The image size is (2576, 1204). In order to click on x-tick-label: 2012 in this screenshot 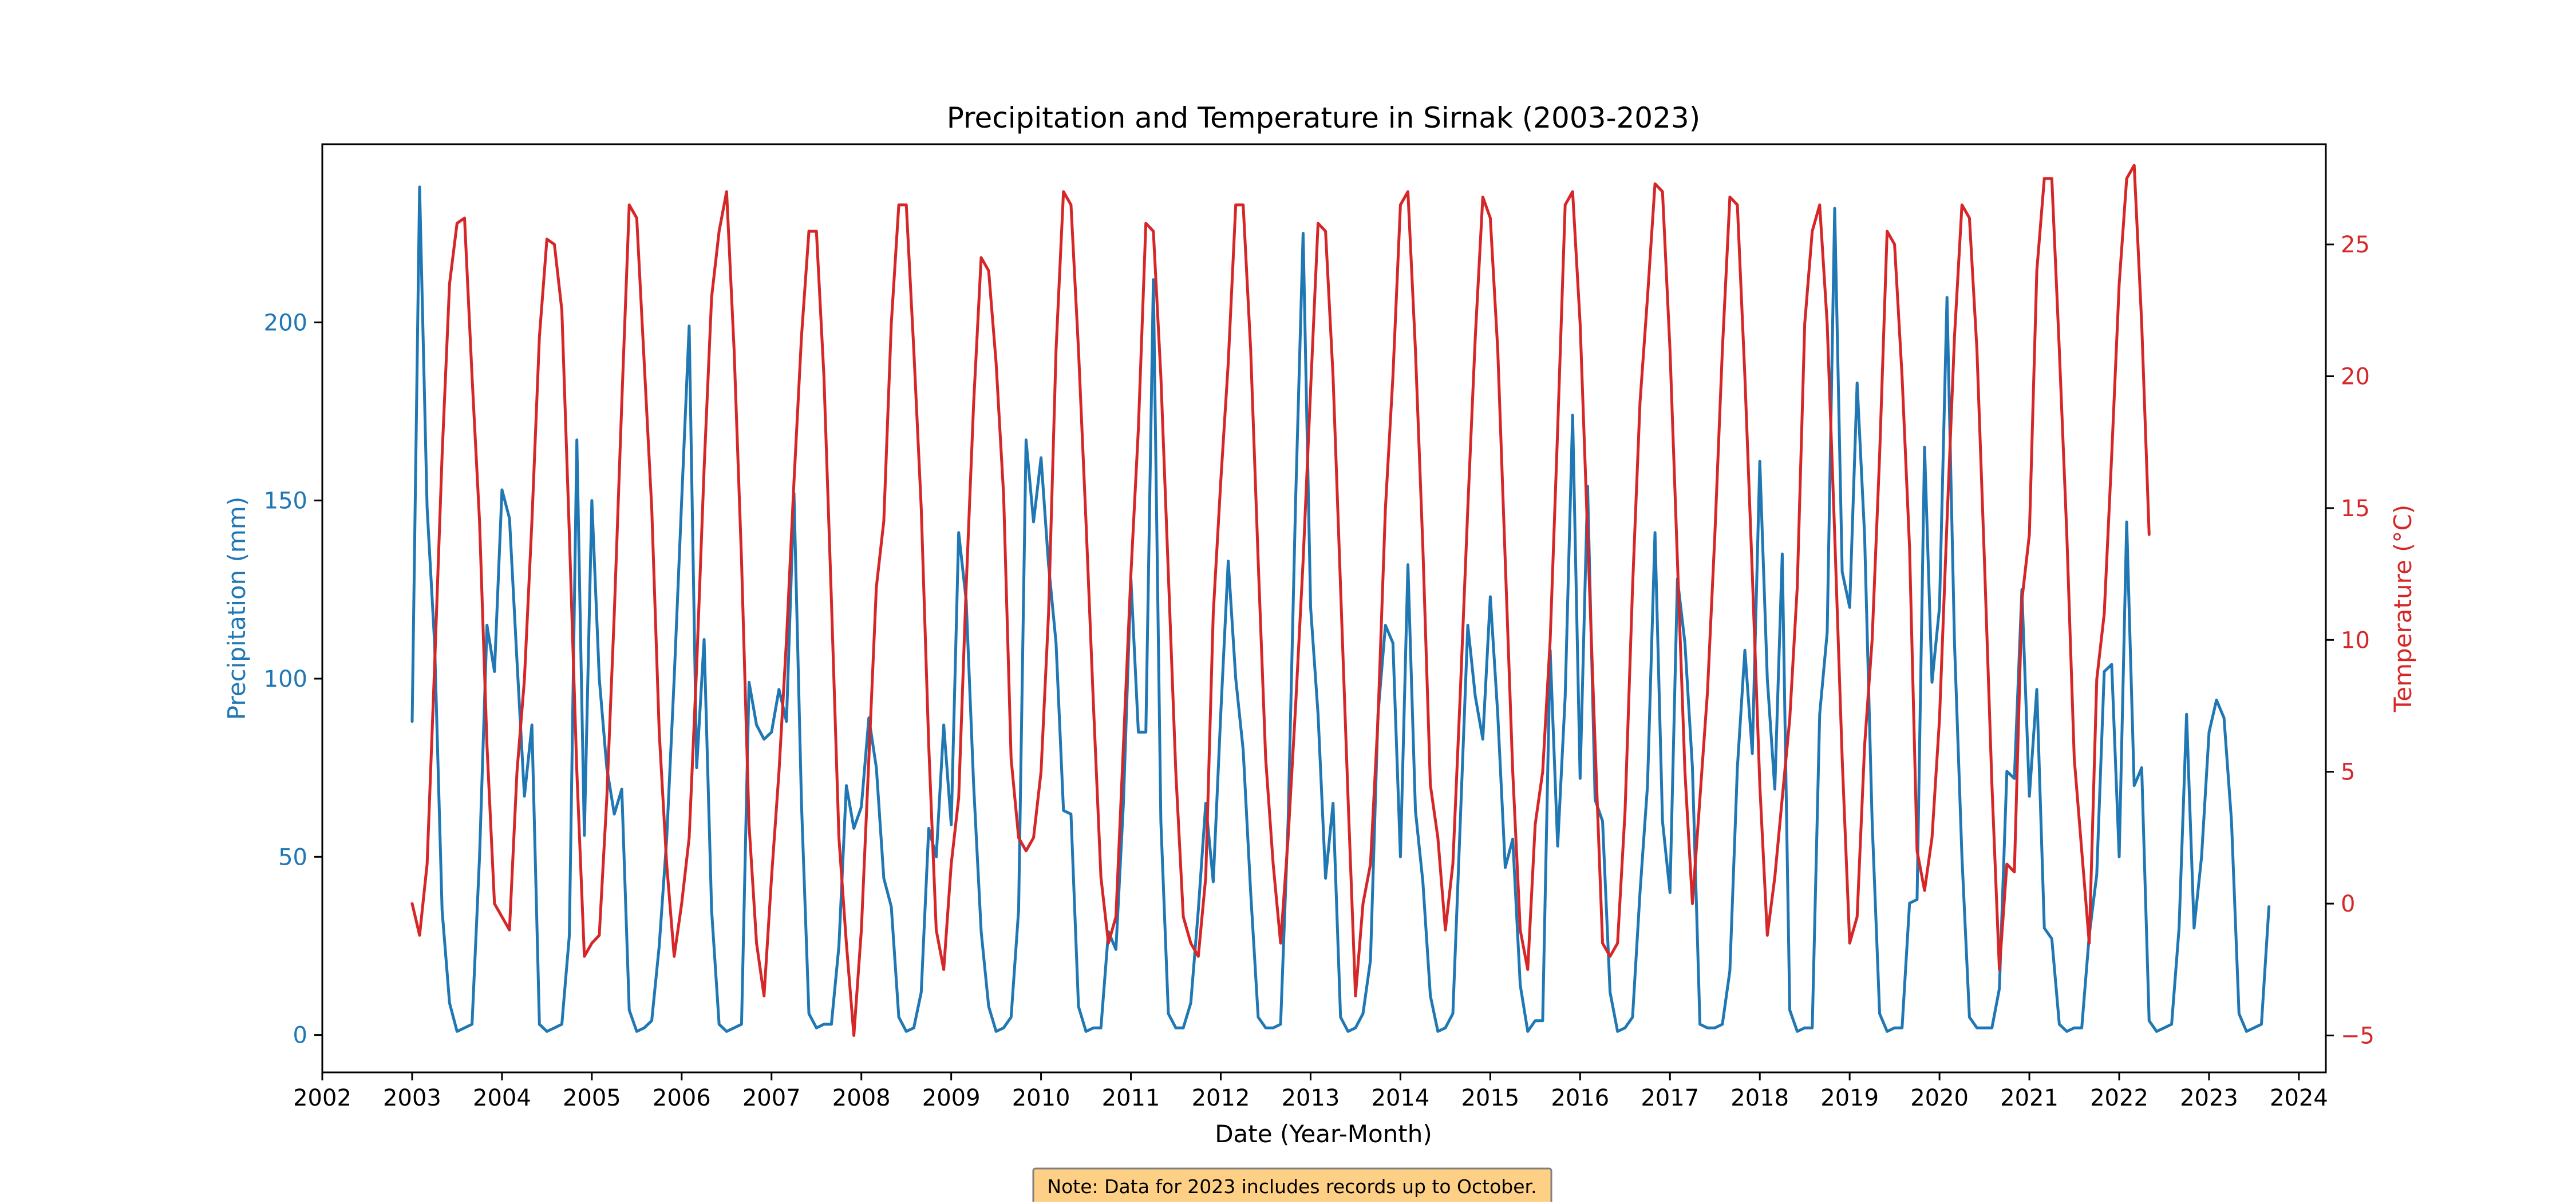, I will do `click(1221, 1098)`.